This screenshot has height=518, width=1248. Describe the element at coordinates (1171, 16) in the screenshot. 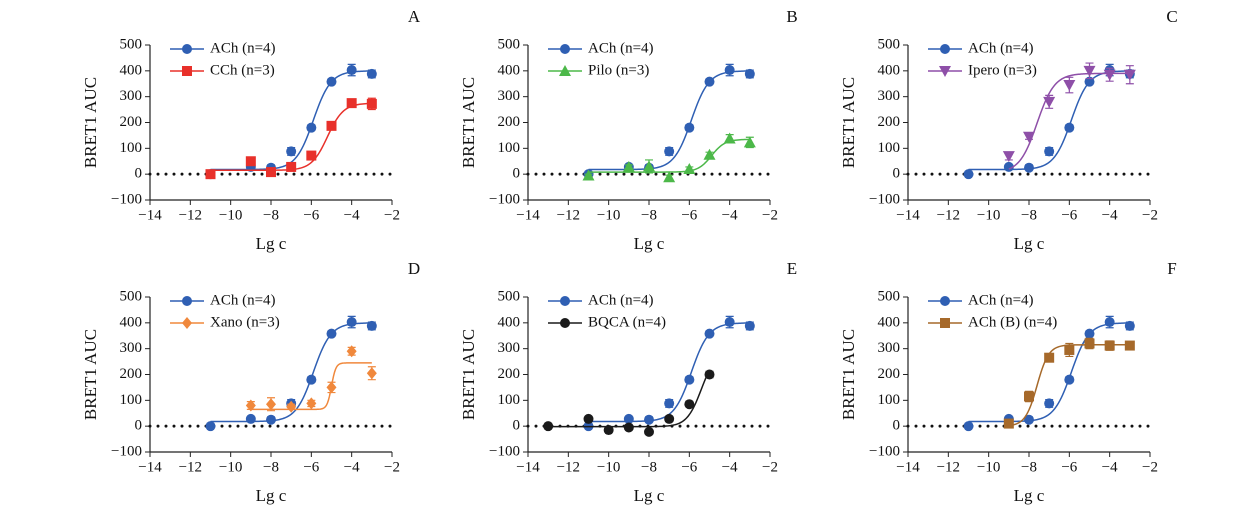

I see `panel-label: C` at that location.